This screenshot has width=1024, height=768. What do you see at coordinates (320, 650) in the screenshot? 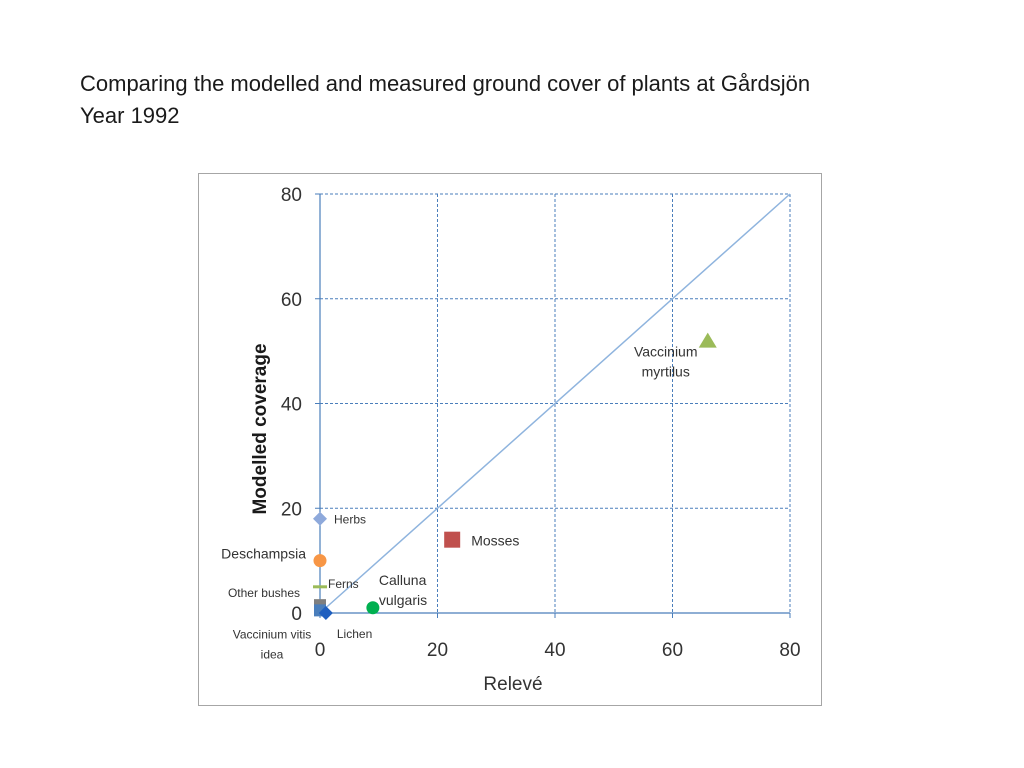
I see `x-tick-label: 0` at bounding box center [320, 650].